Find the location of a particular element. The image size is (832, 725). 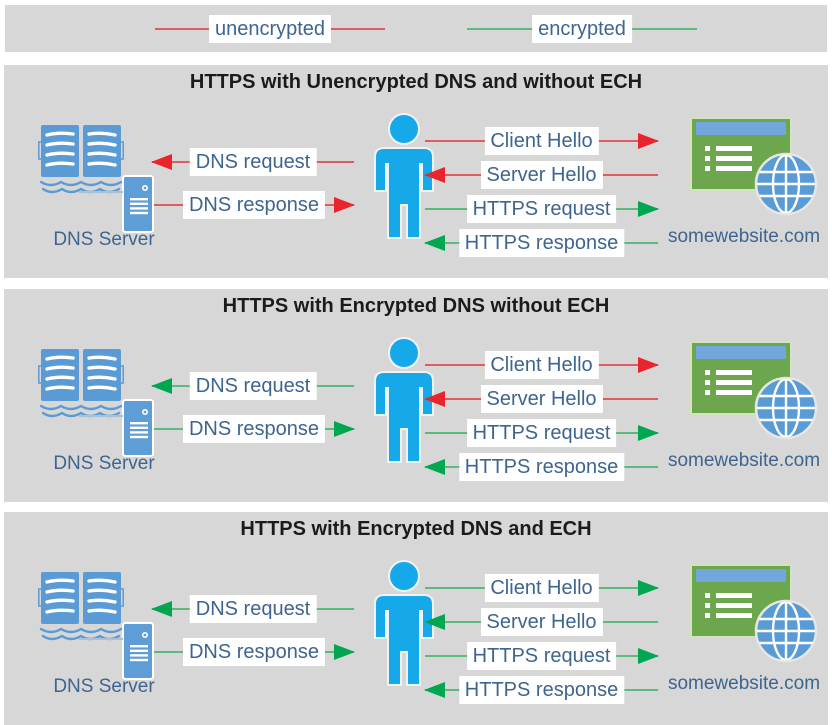

legend-label-encrypted: encrypted is located at coordinates (582, 28).